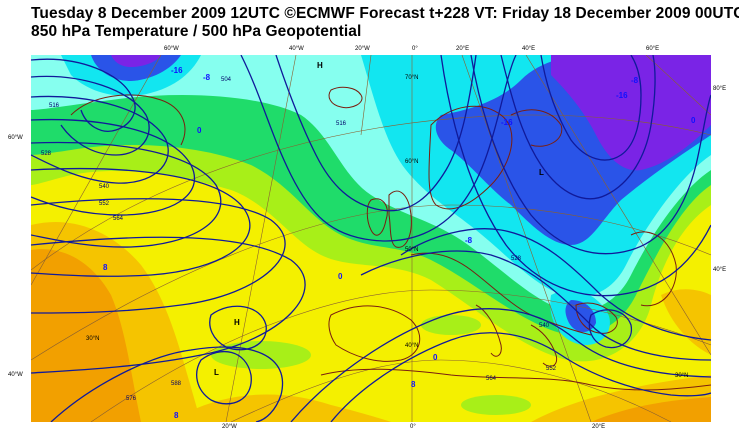  Describe the element at coordinates (238, 328) in the screenshot. I see `contour-high-atlantic` at that location.